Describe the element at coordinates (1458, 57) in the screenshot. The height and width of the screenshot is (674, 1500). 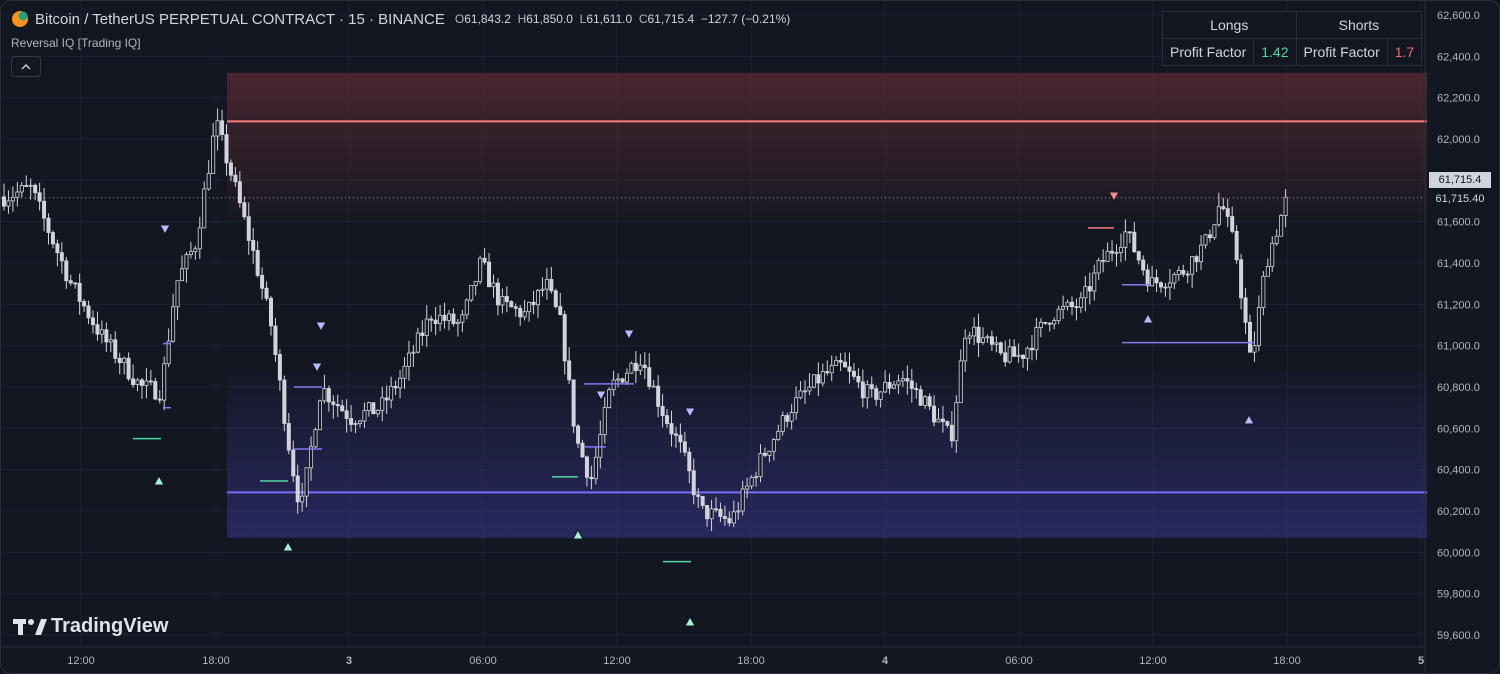
I see `price-tick-label: 62,400.0` at that location.